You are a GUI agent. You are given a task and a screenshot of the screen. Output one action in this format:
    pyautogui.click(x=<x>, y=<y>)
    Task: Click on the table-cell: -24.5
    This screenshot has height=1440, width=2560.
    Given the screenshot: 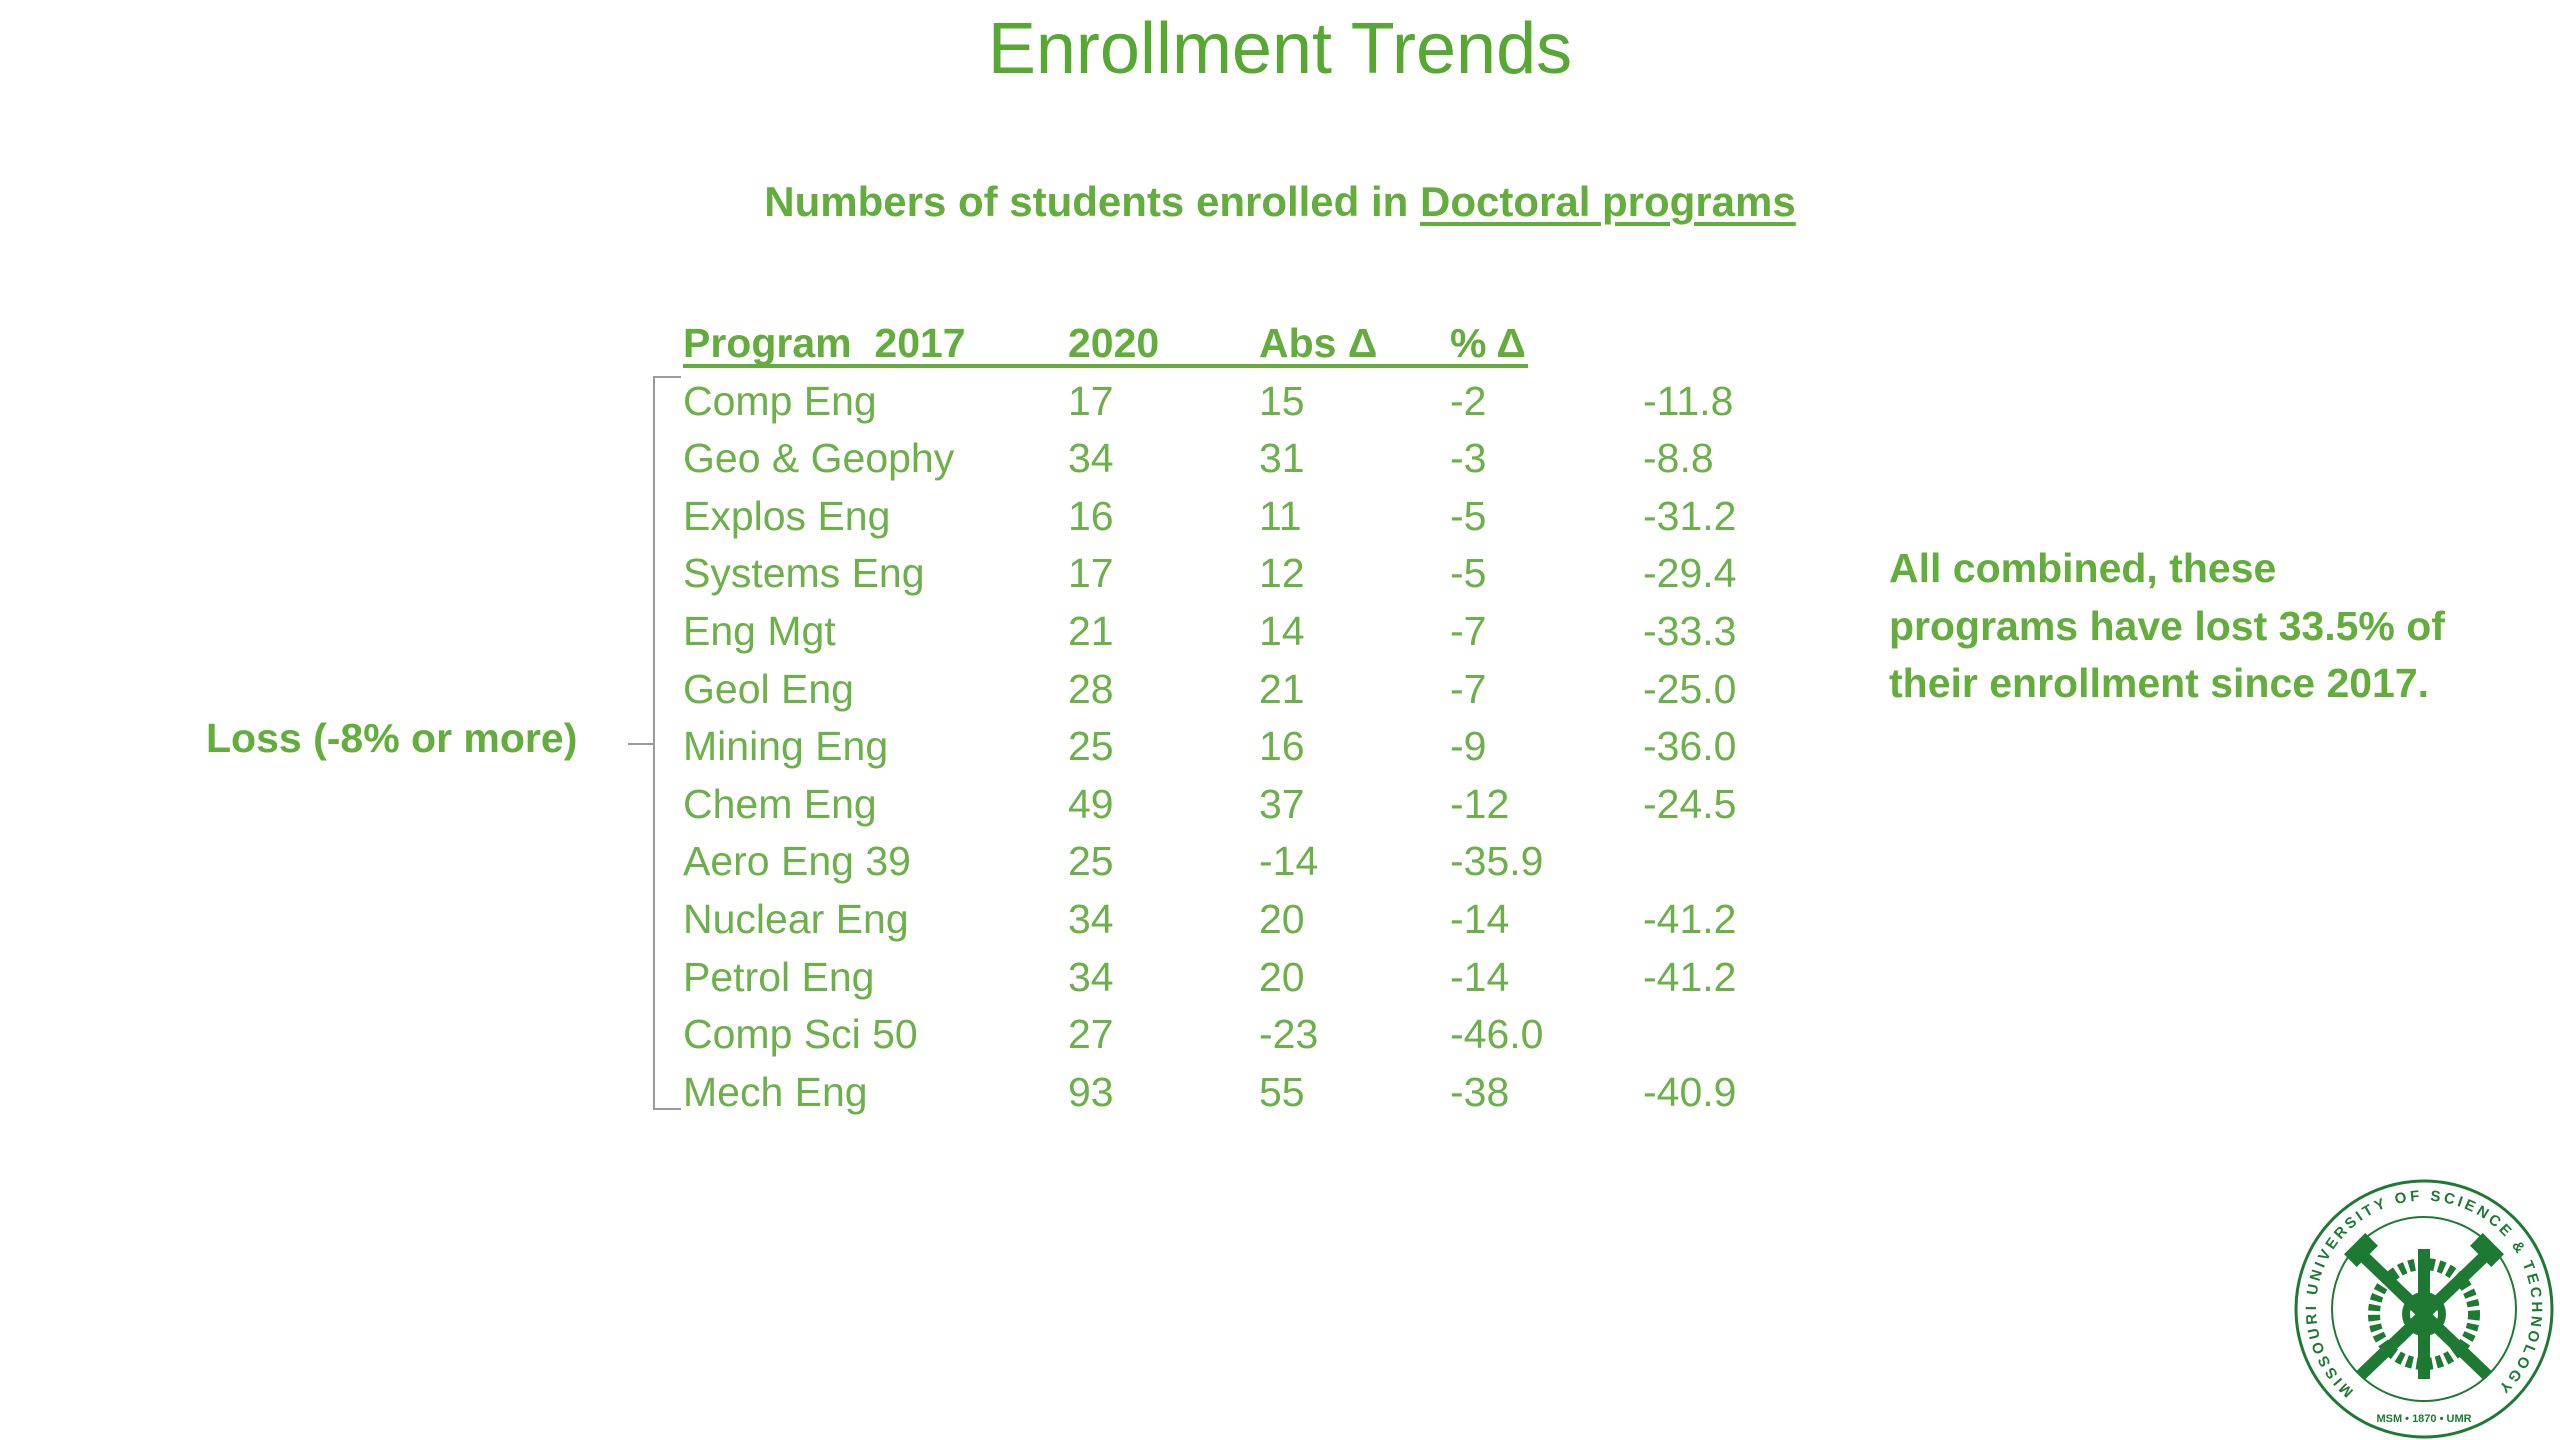 What is the action you would take?
    pyautogui.click(x=1690, y=803)
    